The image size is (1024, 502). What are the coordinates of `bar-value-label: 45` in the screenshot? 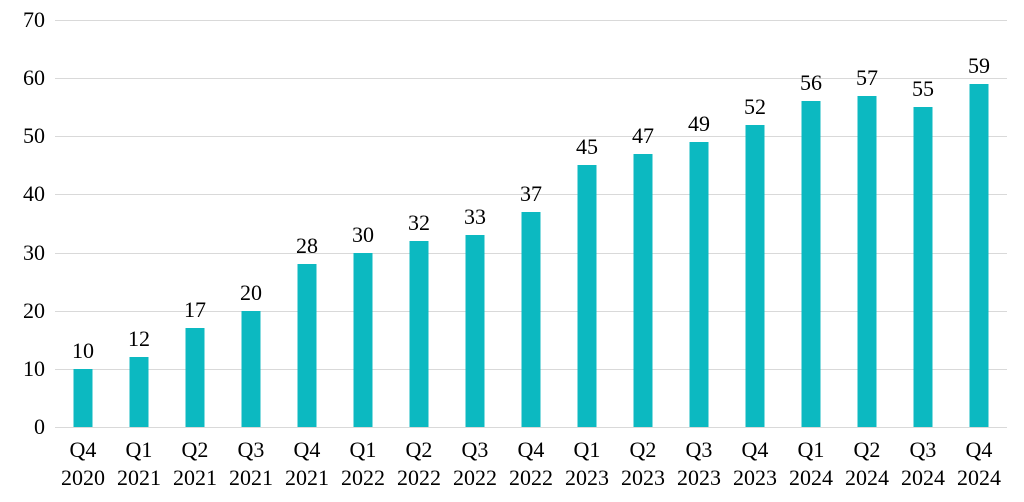 It's located at (587, 147).